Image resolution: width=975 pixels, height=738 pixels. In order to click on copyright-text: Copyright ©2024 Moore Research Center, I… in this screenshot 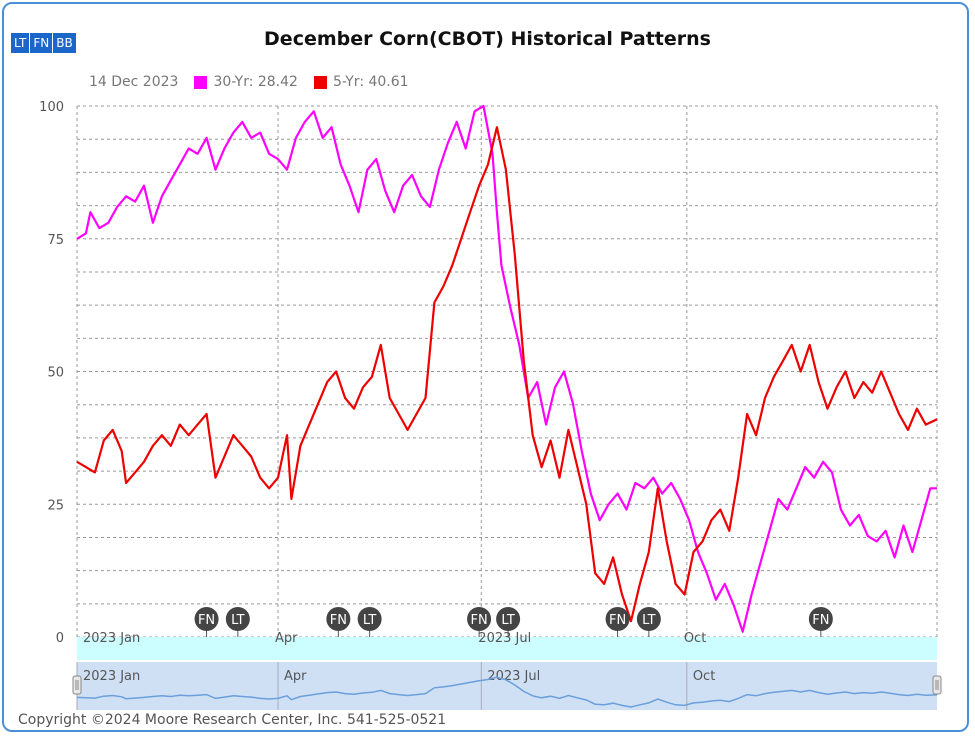, I will do `click(232, 720)`.